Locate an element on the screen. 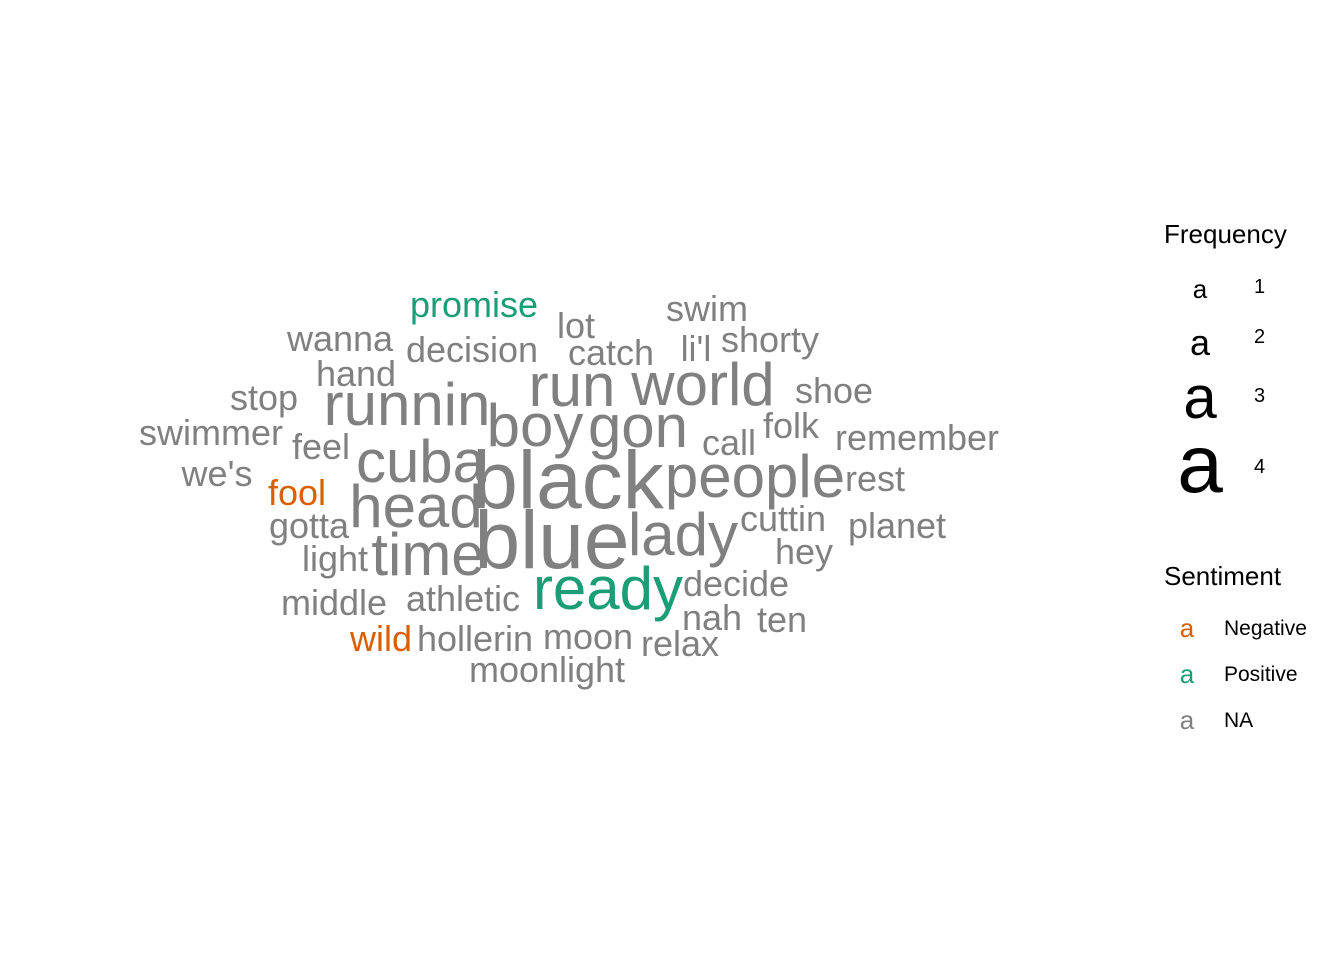  word-light: light is located at coordinates (335, 558).